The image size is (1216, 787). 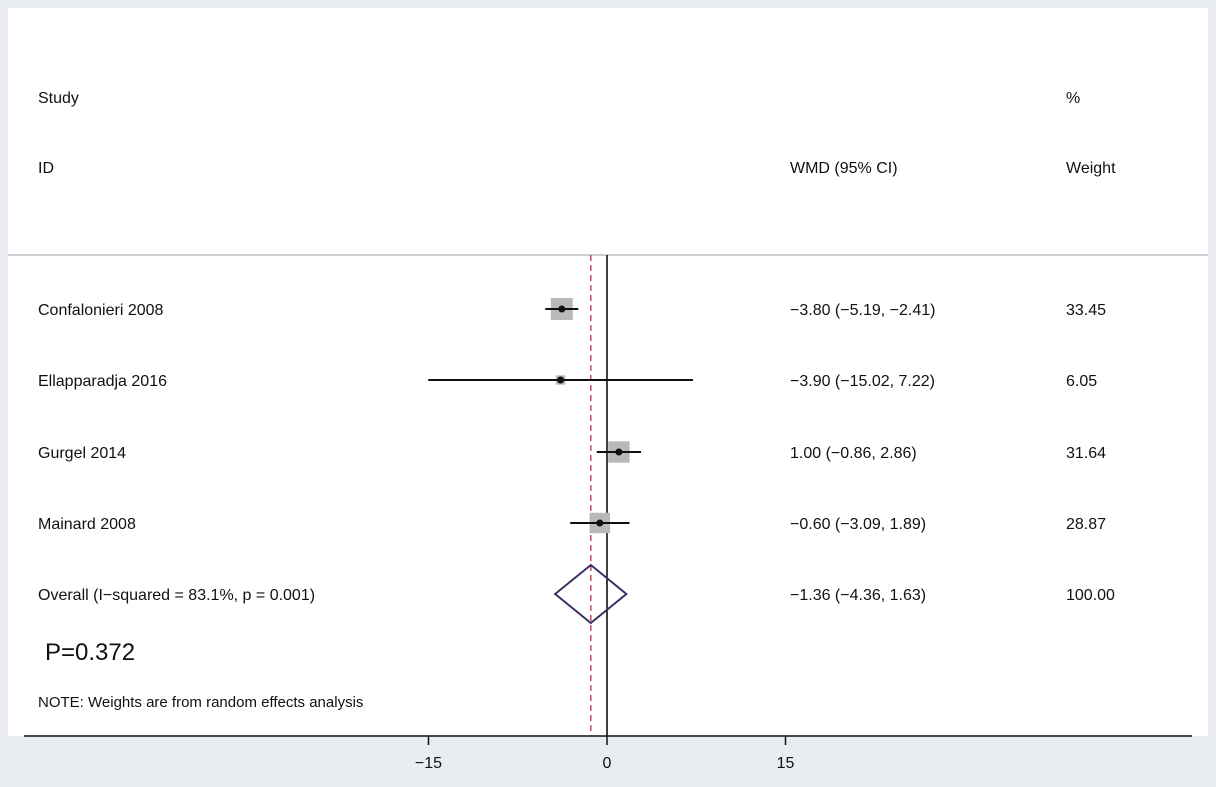 What do you see at coordinates (1086, 453) in the screenshot?
I see `study-weight-text: 31.64` at bounding box center [1086, 453].